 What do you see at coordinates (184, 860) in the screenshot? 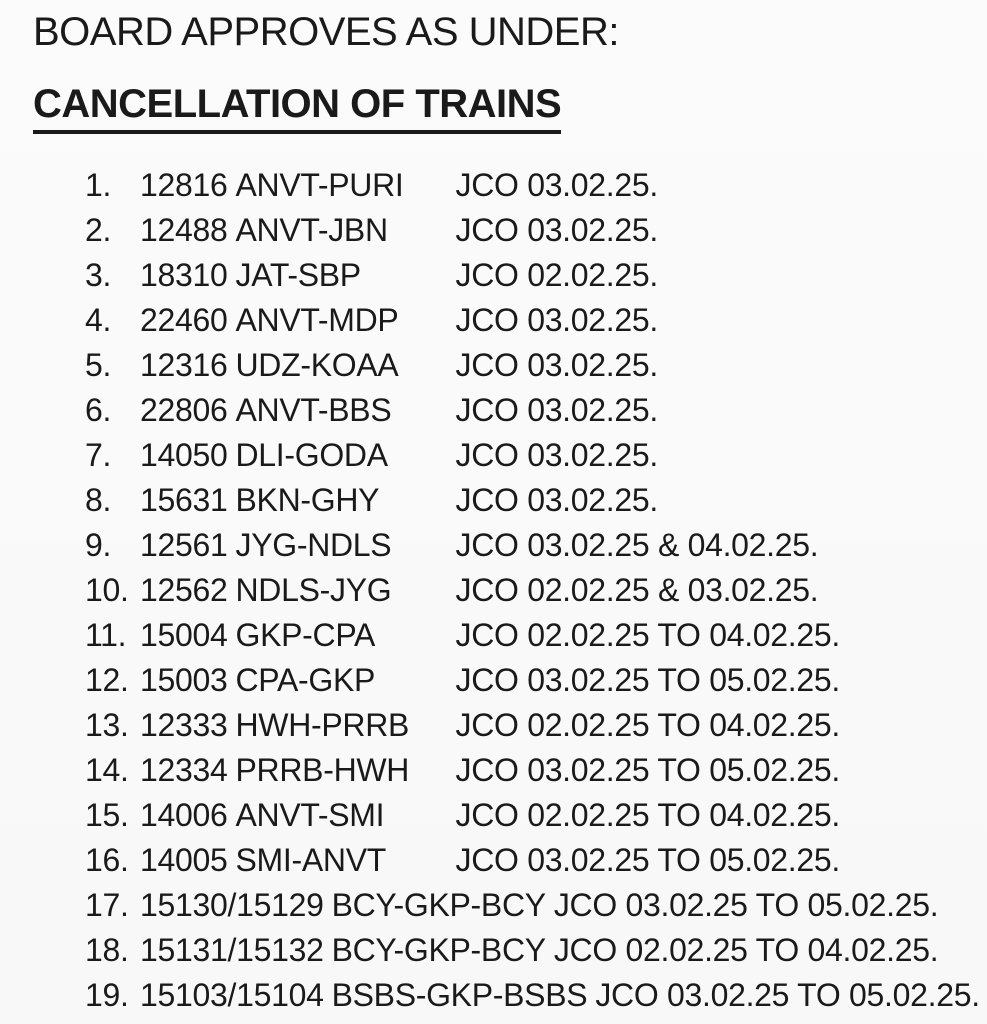
I see `train-number: 14005` at bounding box center [184, 860].